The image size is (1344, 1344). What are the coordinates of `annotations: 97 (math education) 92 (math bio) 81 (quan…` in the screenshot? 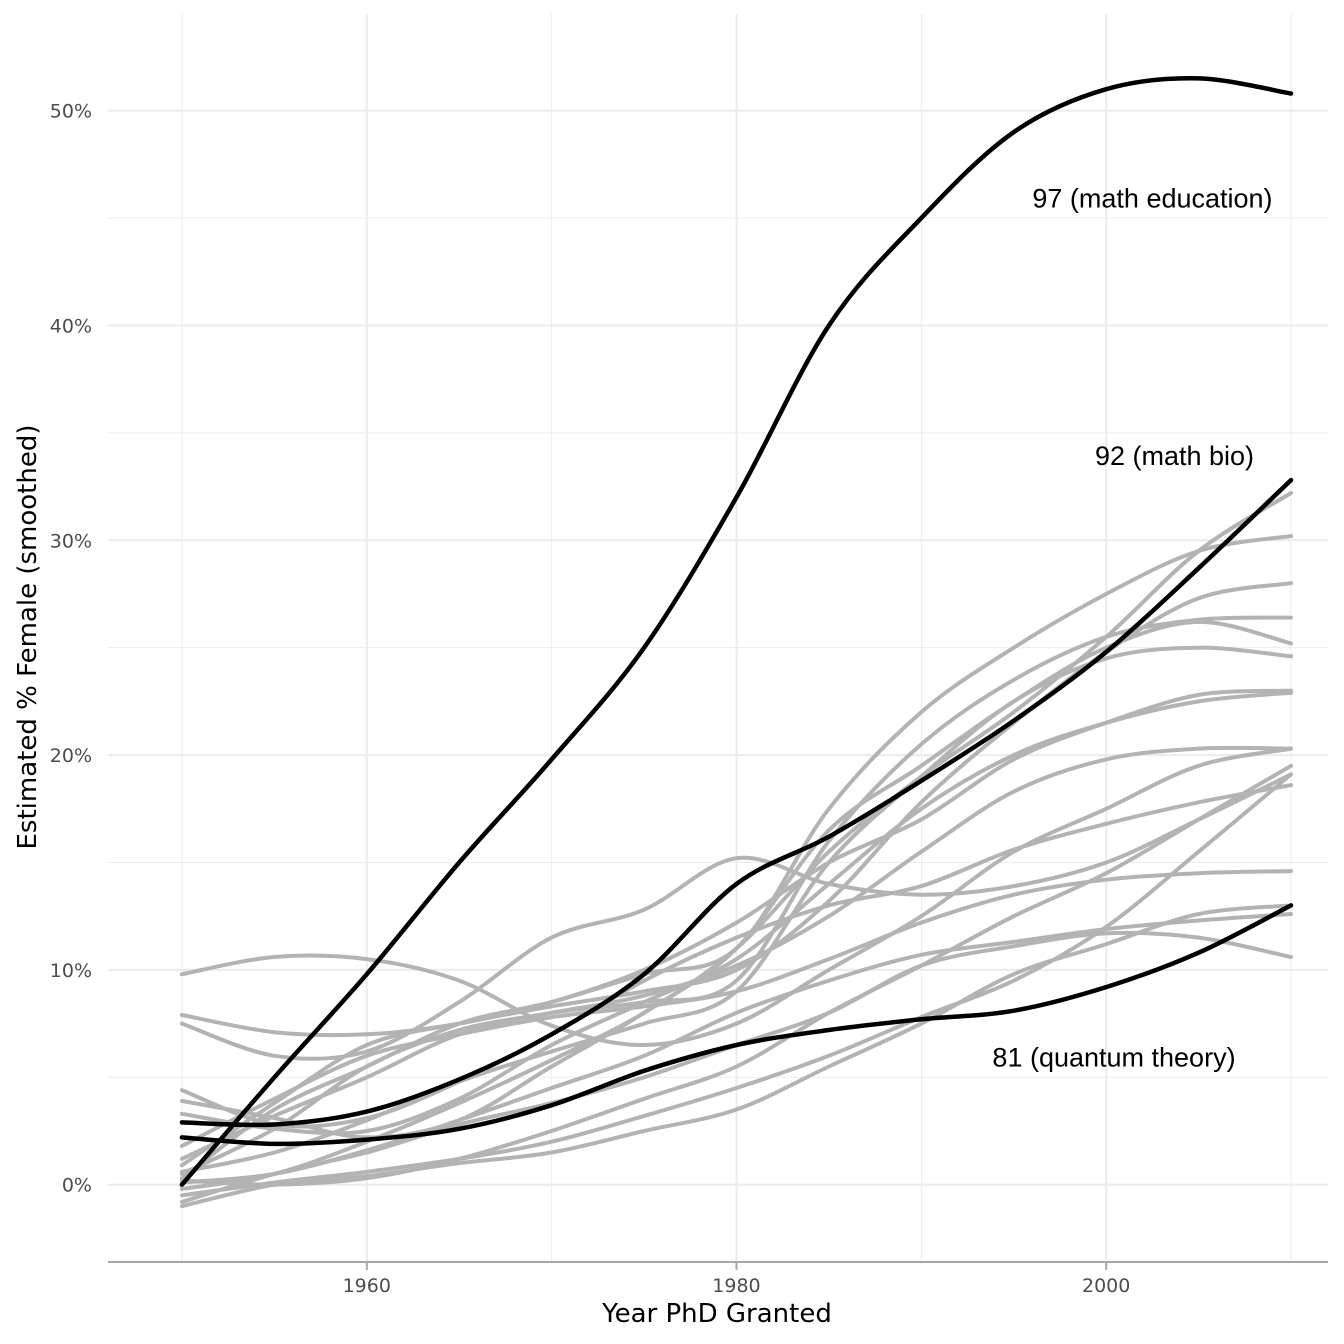 It's located at (1132, 627).